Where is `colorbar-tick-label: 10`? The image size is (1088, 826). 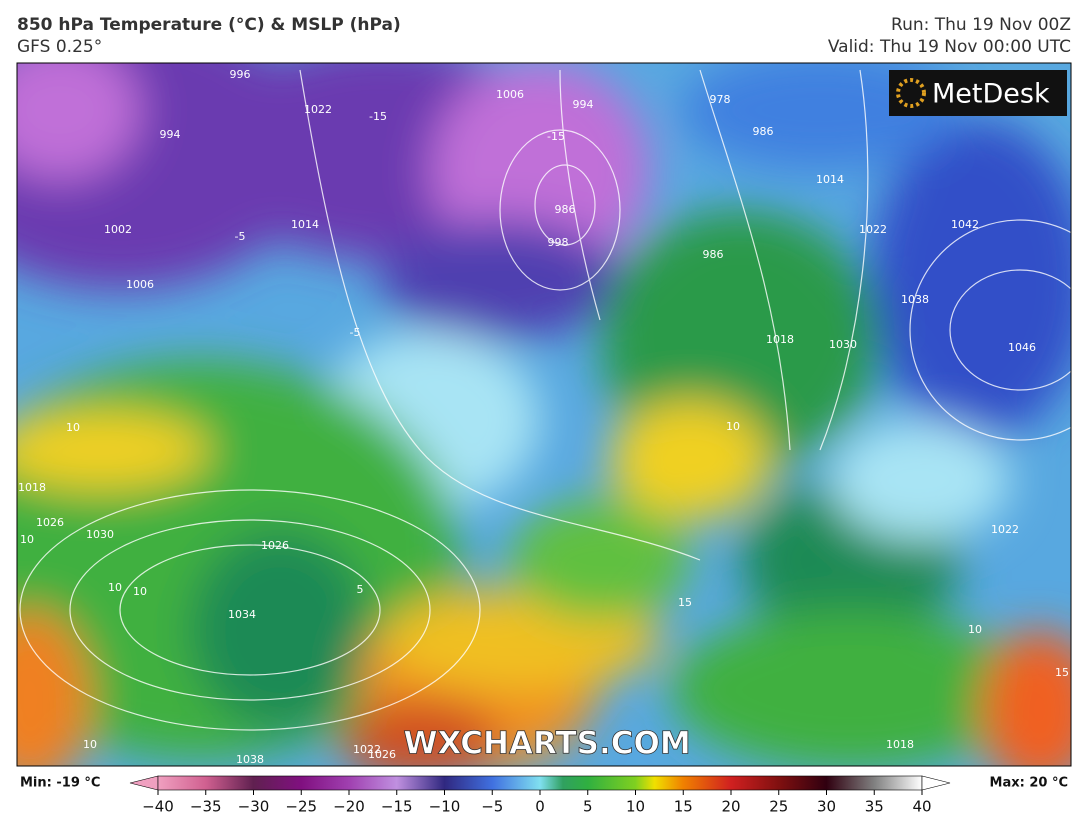 colorbar-tick-label: 10 is located at coordinates (635, 807).